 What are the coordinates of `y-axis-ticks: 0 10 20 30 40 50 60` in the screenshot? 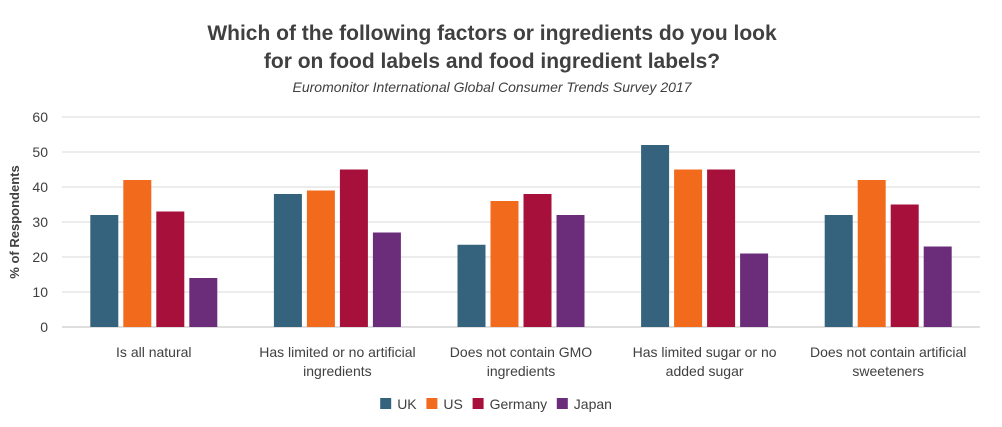 It's located at (40, 222).